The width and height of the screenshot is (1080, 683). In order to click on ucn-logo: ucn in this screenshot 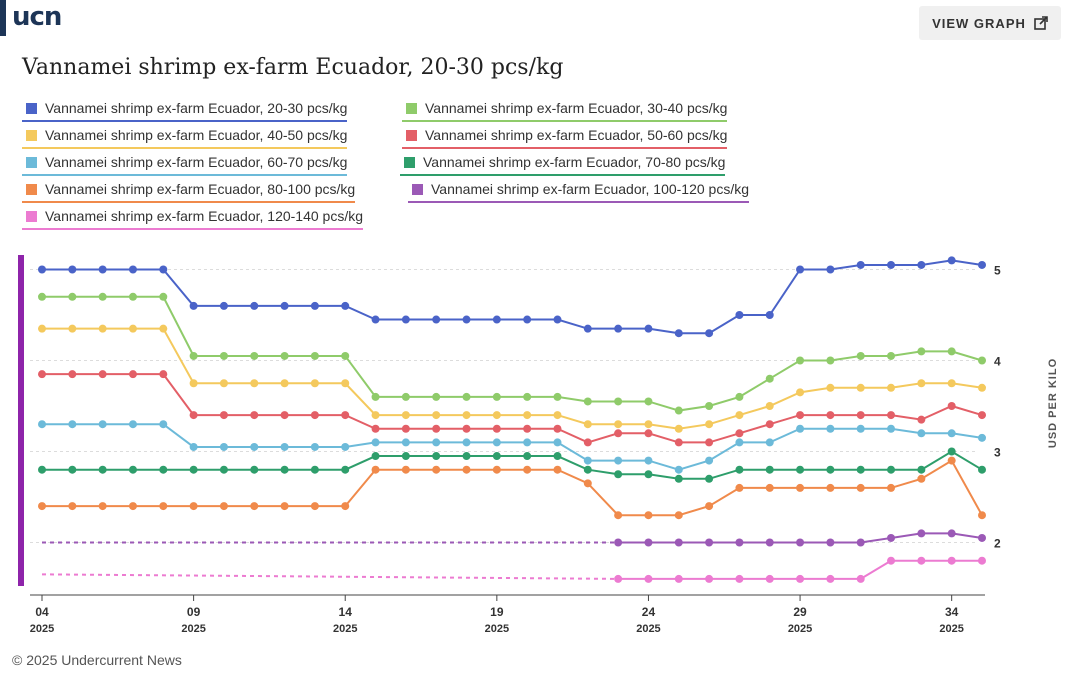, I will do `click(37, 17)`.